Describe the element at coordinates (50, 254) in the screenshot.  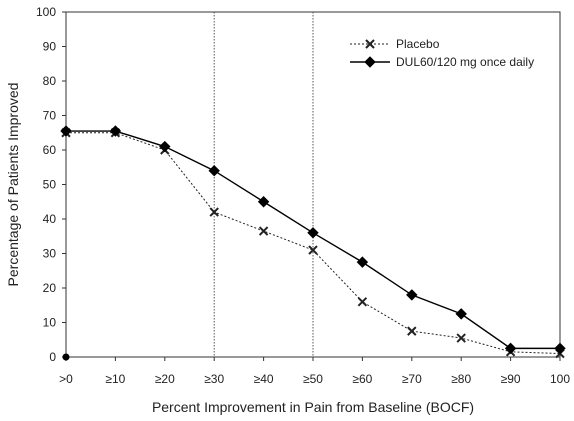
I see `y-tick-label: 30` at that location.